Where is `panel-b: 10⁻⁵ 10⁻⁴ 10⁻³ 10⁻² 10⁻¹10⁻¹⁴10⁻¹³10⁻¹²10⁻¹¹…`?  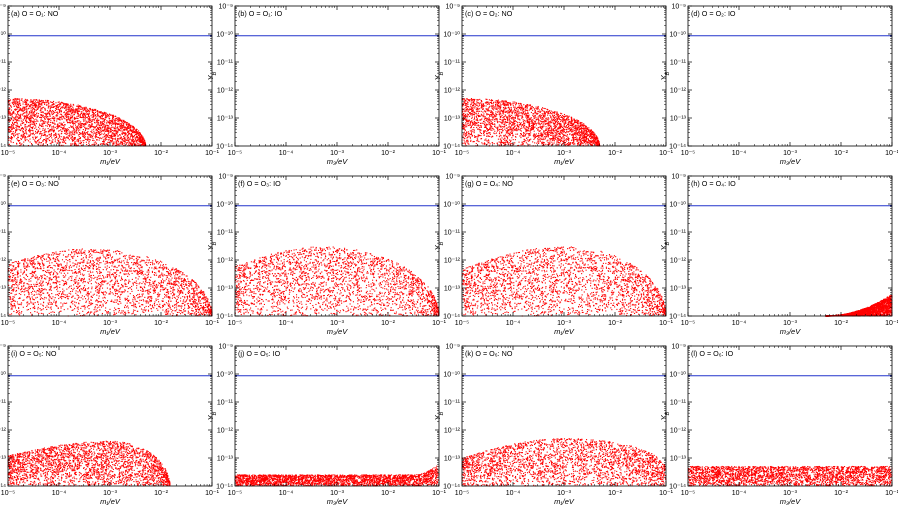
panel-b: 10⁻⁵ 10⁻⁴ 10⁻³ 10⁻² 10⁻¹10⁻¹⁴10⁻¹³10⁻¹²10⁻¹¹… is located at coordinates (326, 85).